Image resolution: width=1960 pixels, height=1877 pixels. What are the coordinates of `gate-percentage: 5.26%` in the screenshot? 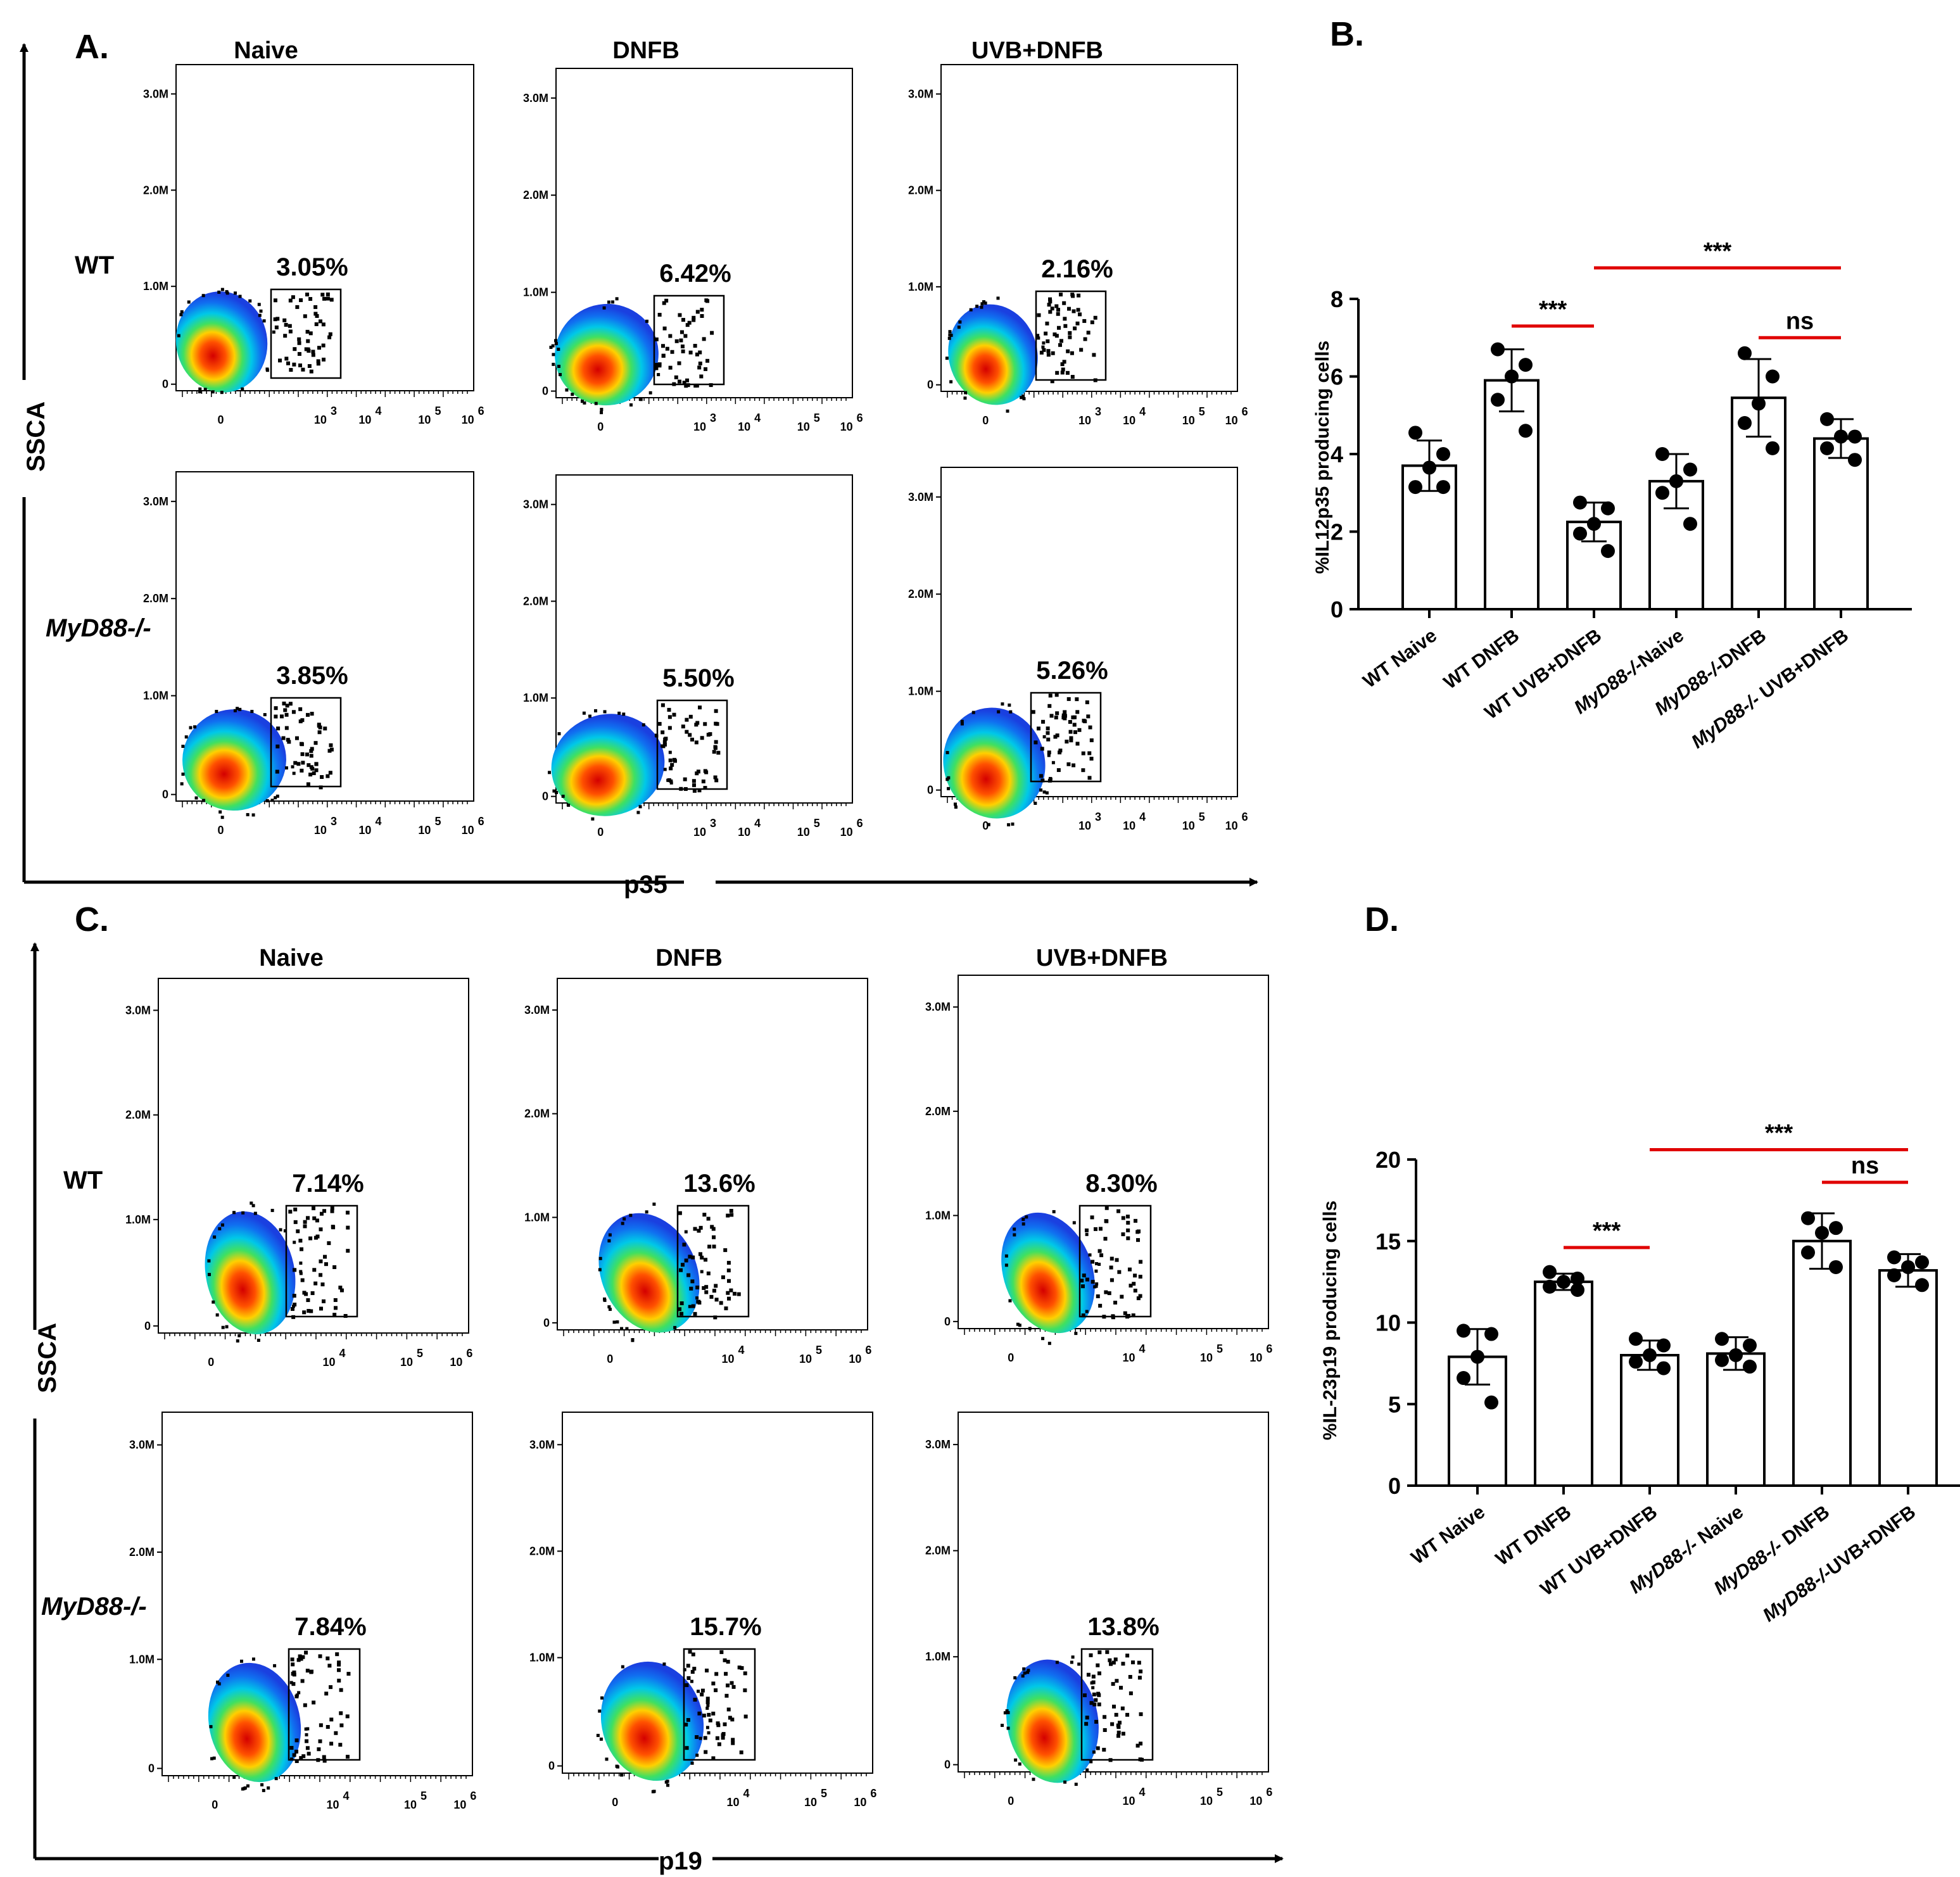 It's located at (1072, 671).